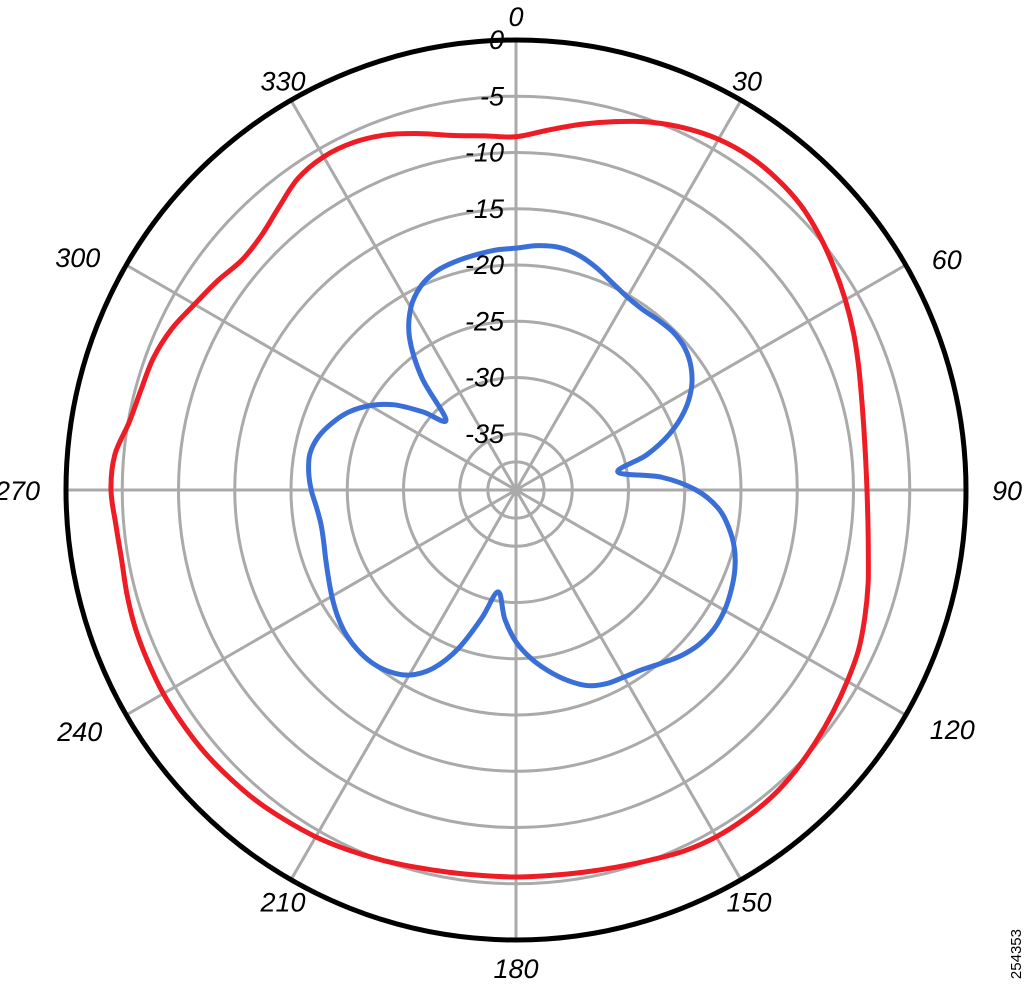 The height and width of the screenshot is (985, 1027). What do you see at coordinates (748, 903) in the screenshot?
I see `angular-tick-label-150: 150` at bounding box center [748, 903].